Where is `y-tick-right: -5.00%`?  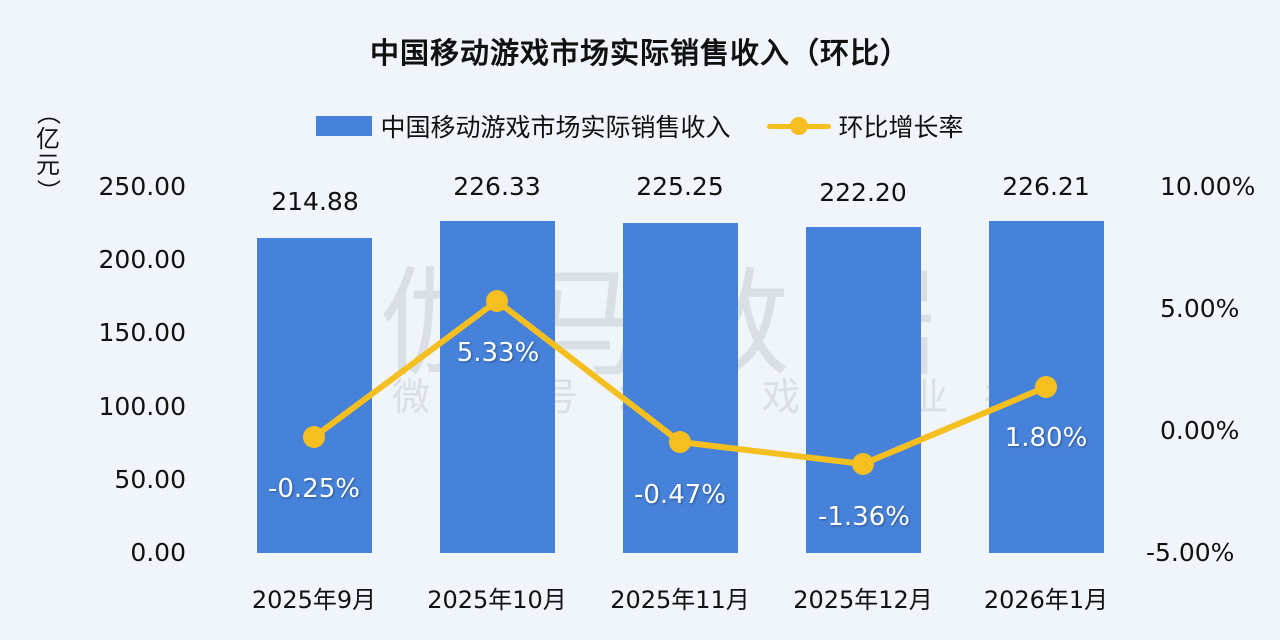 y-tick-right: -5.00% is located at coordinates (1190, 552).